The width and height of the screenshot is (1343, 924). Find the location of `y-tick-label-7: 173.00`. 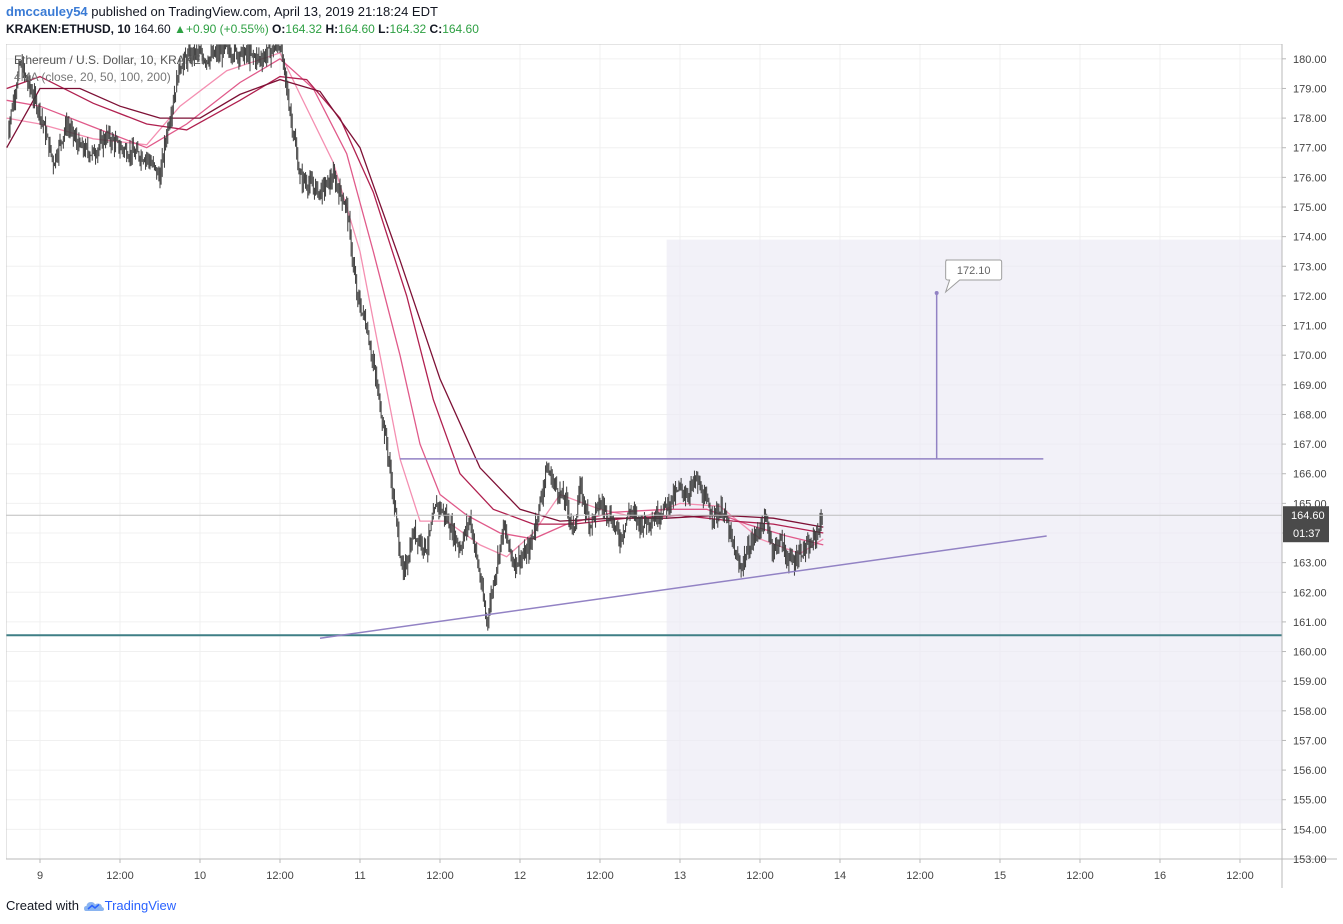

y-tick-label-7: 173.00 is located at coordinates (1310, 267).